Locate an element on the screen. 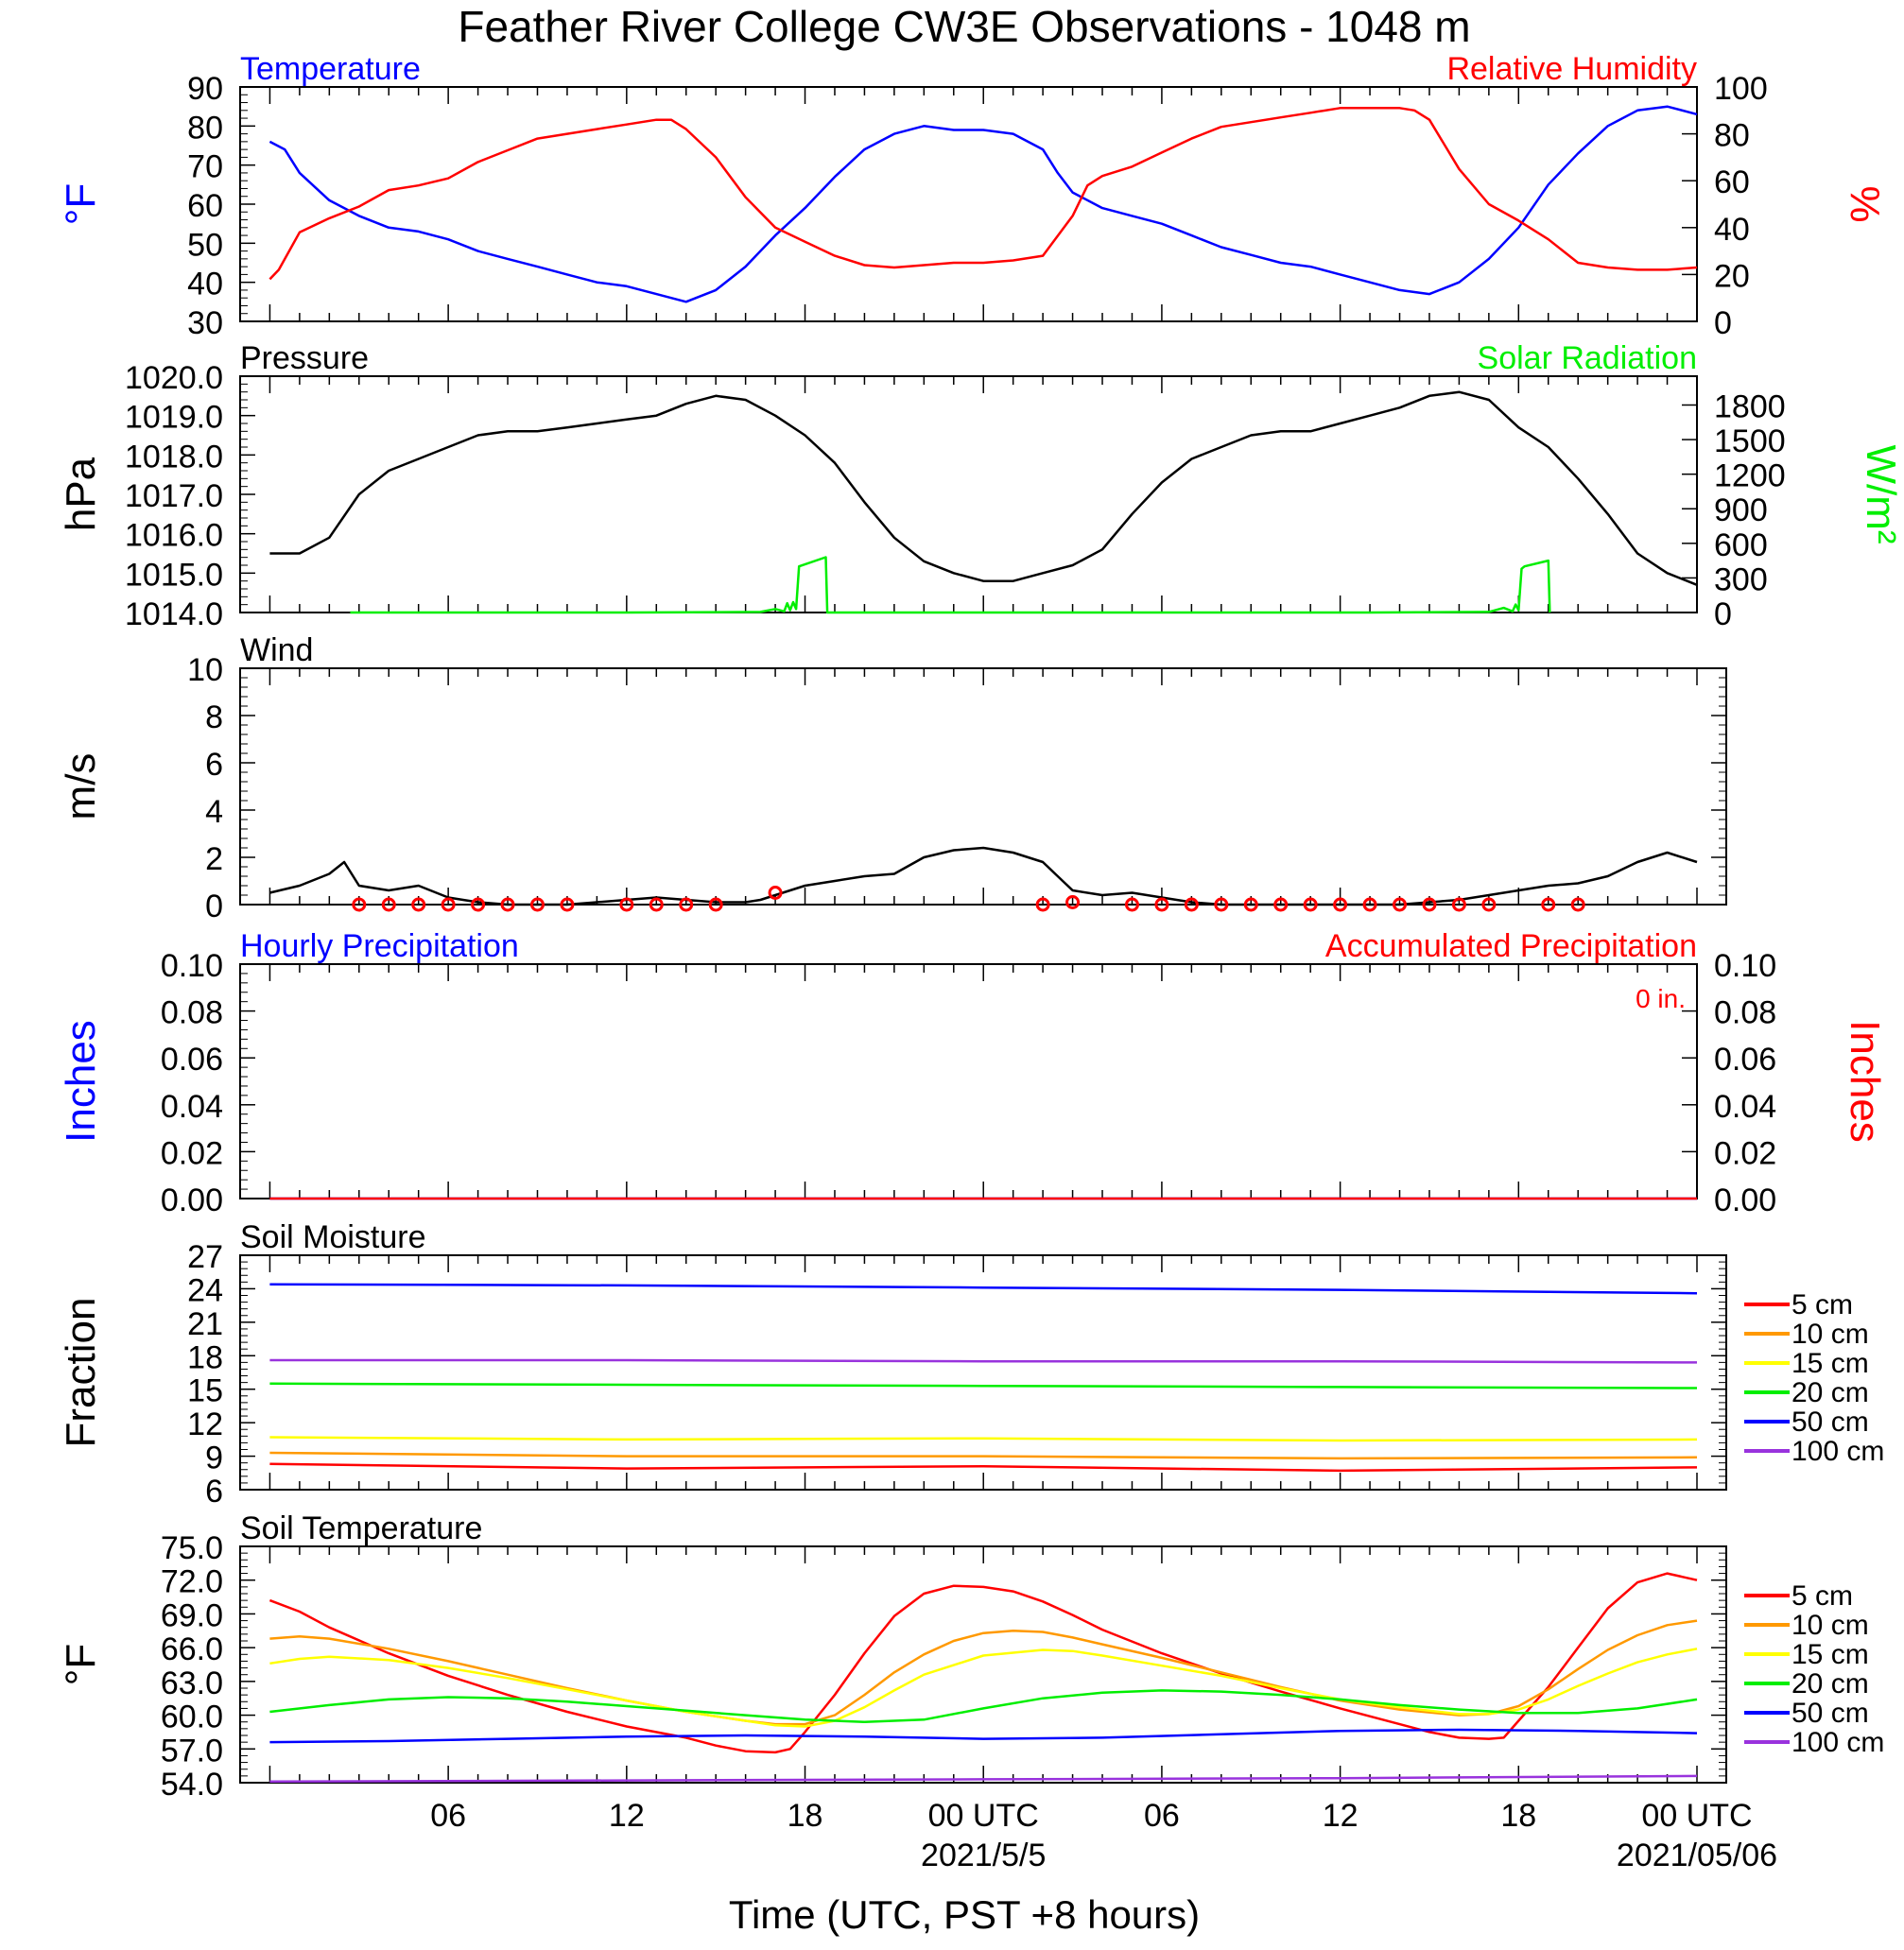 This screenshot has height=1950, width=1904. y-axis-label: hPa is located at coordinates (81, 494).